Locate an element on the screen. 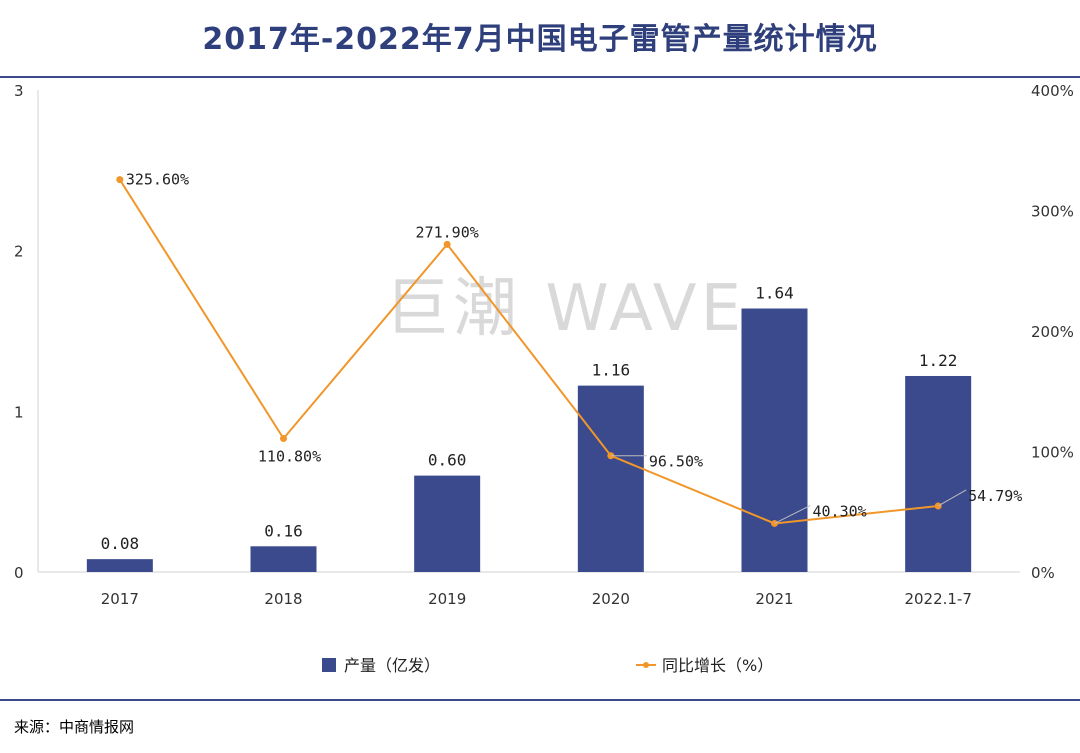 This screenshot has height=753, width=1080. legend-bar-label: 产量（亿发） is located at coordinates (392, 665).